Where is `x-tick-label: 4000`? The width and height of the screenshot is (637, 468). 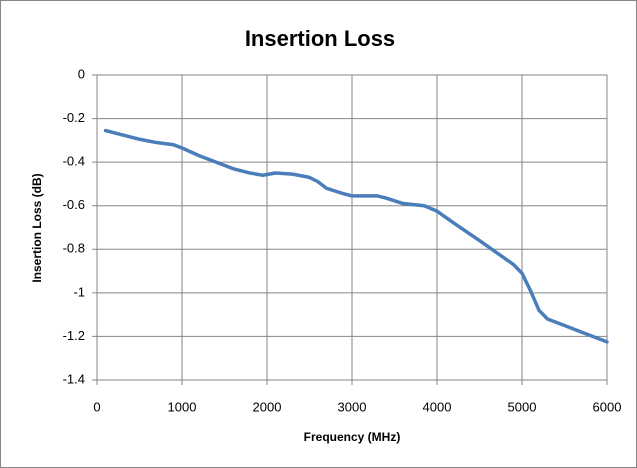 x-tick-label: 4000 is located at coordinates (437, 406).